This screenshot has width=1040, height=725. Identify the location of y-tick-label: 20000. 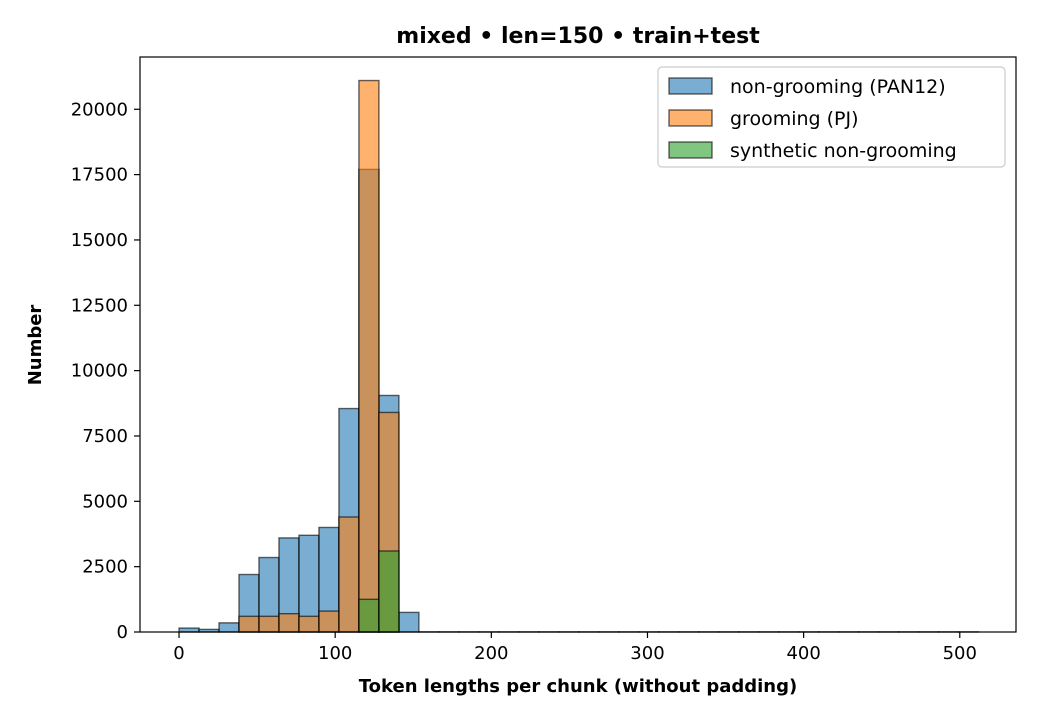
(99, 109).